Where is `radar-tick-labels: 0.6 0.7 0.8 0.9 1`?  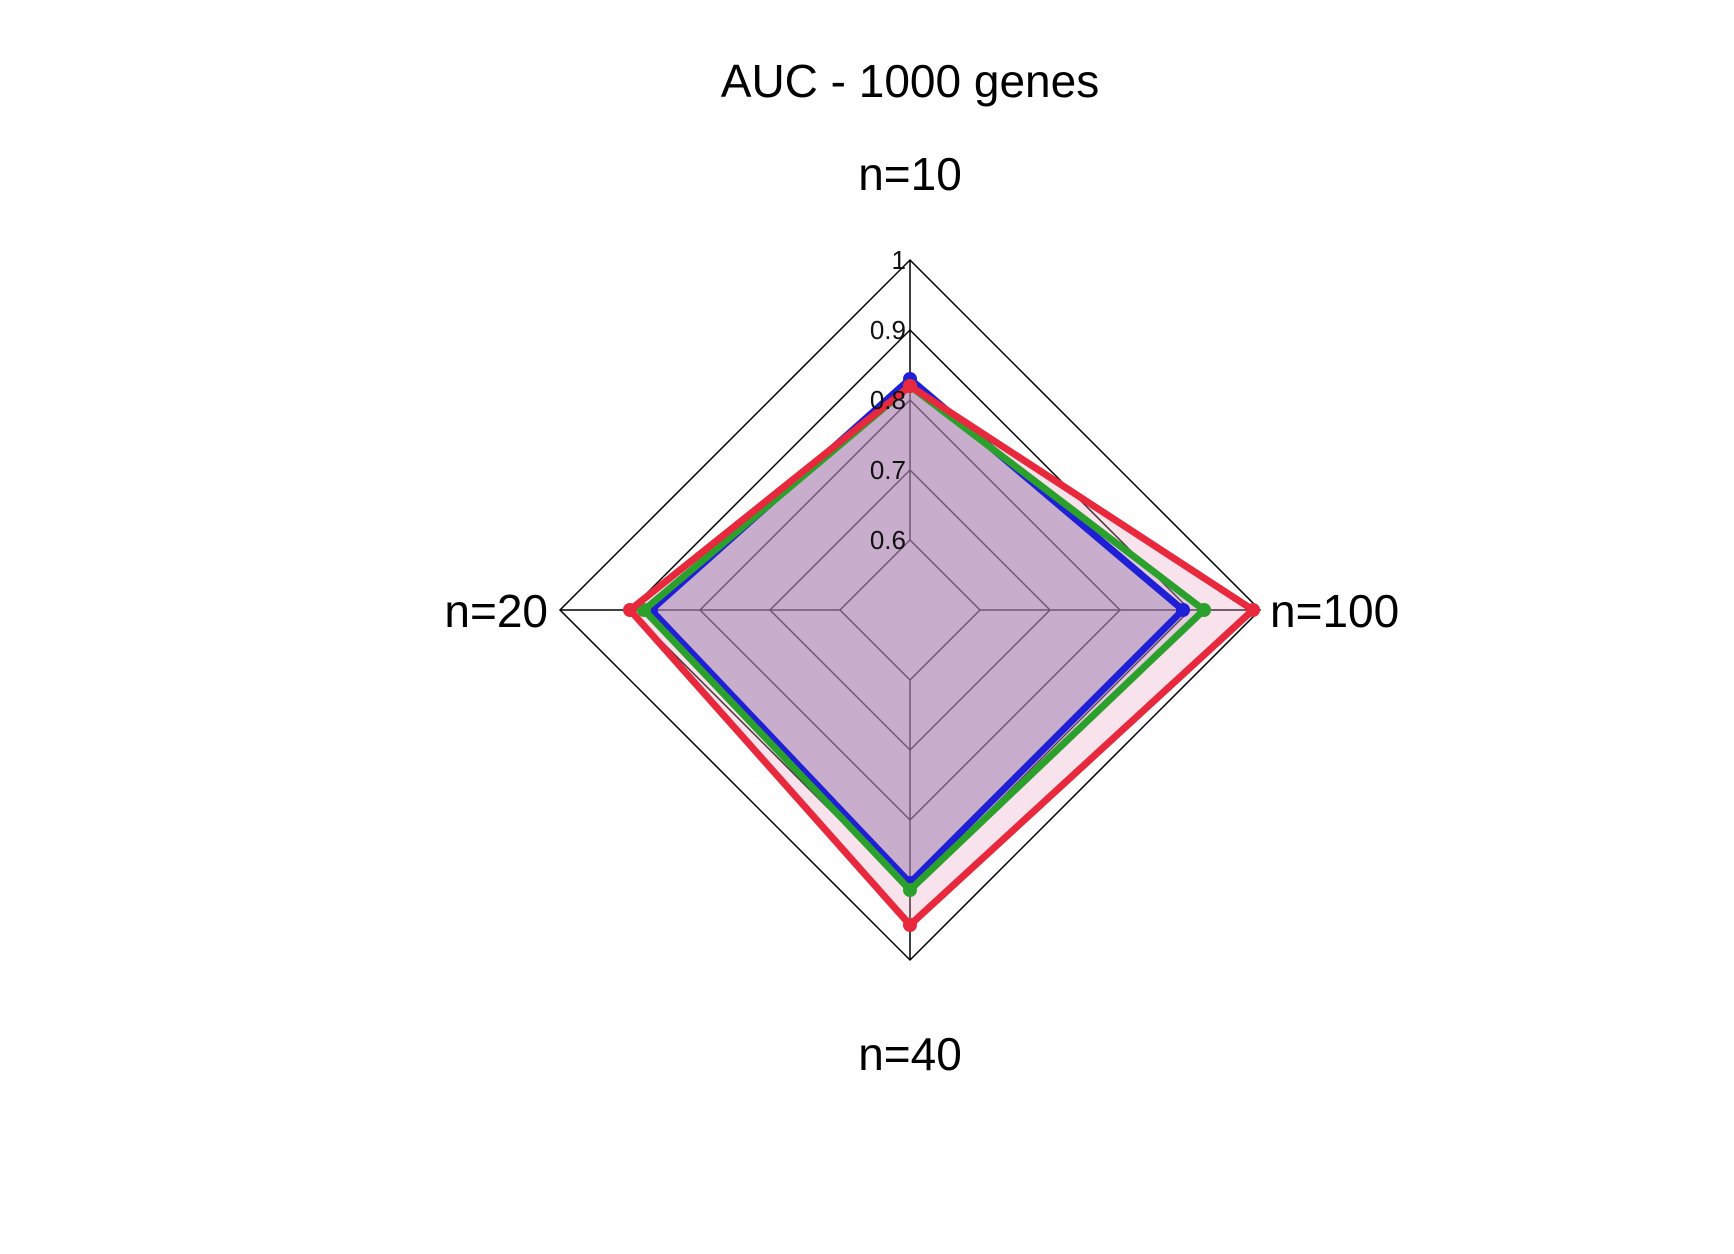
radar-tick-labels: 0.6 0.7 0.8 0.9 1 is located at coordinates (888, 400).